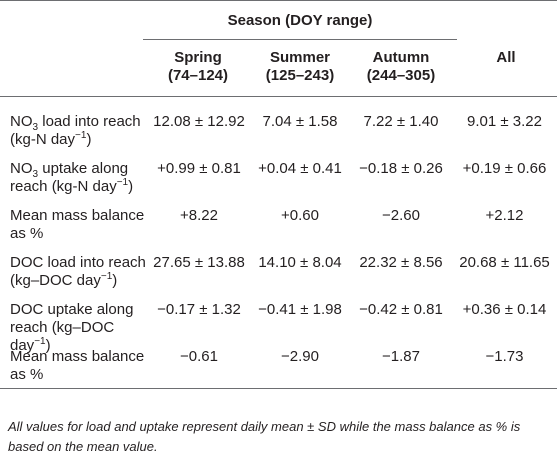 The height and width of the screenshot is (471, 557). I want to click on table-cell: −1.73, so click(504, 356).